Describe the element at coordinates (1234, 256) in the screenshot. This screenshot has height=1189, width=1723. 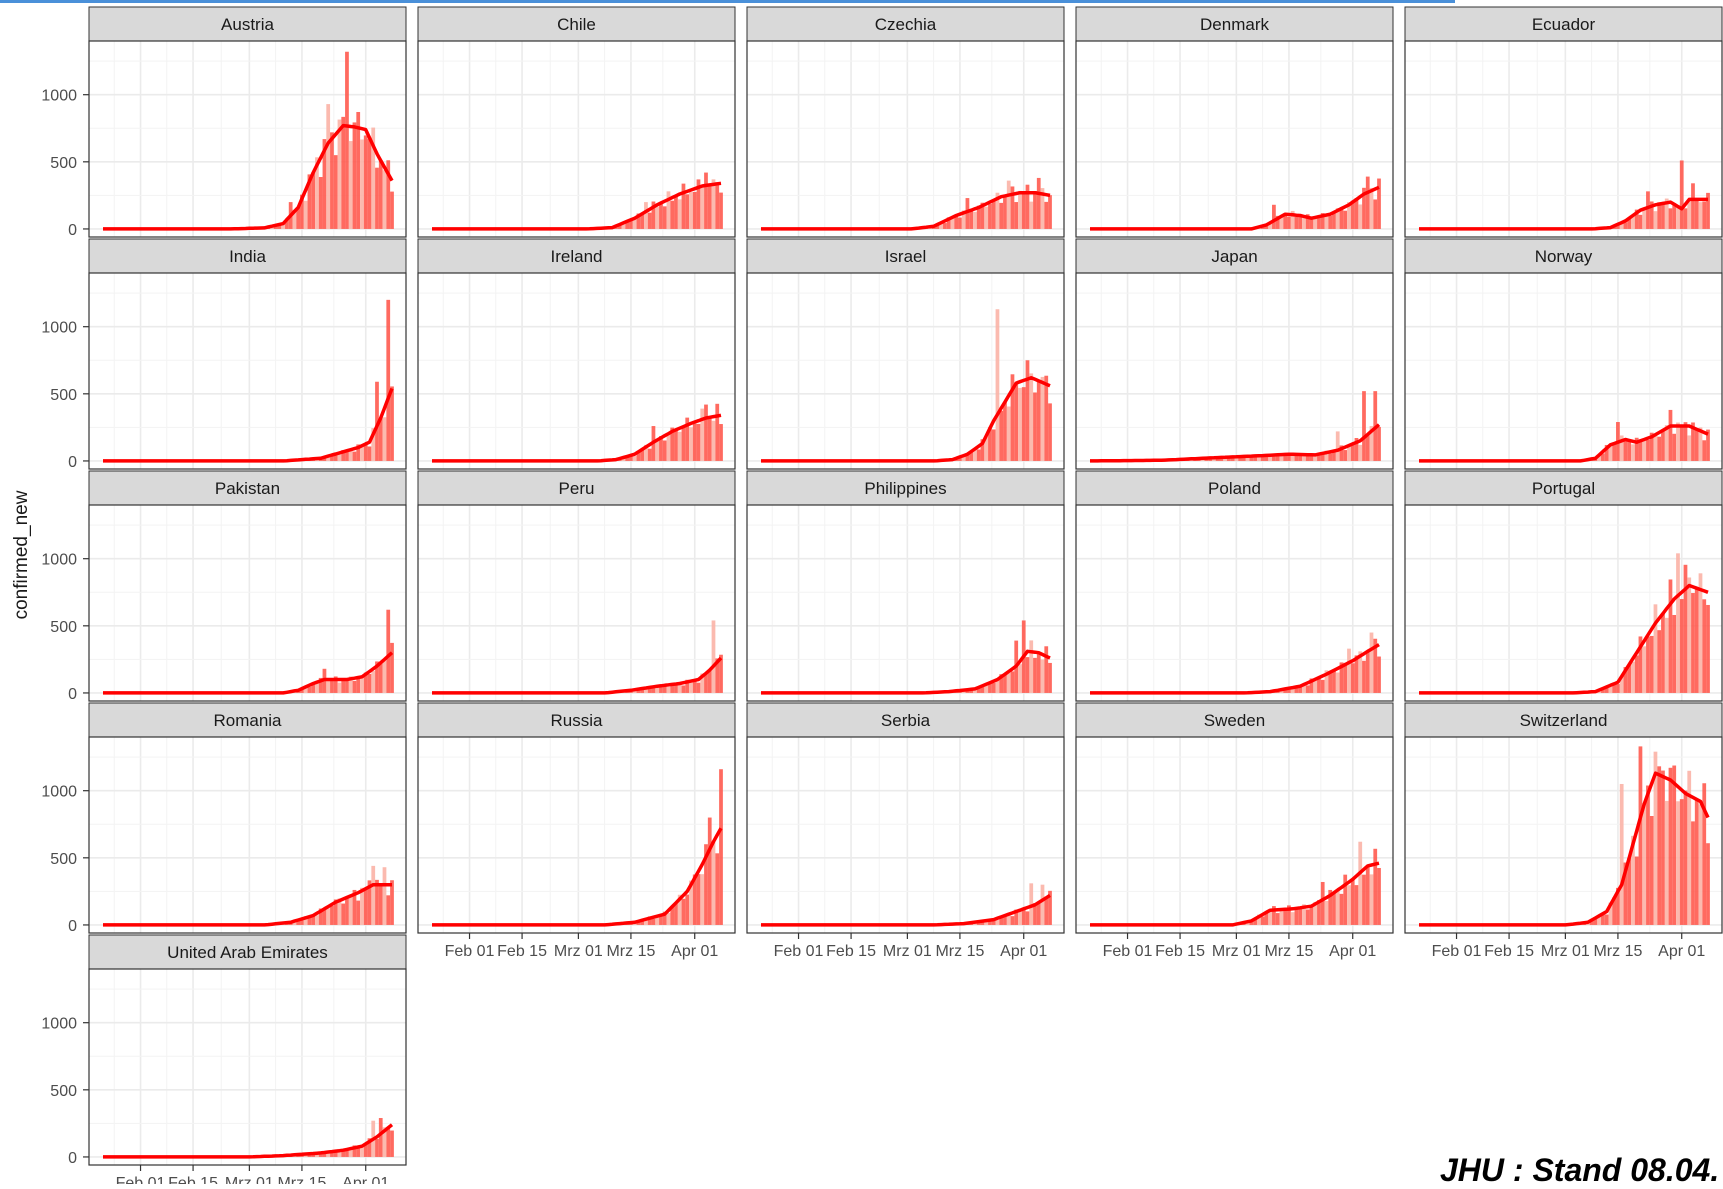
I see `facet-title: Japan` at that location.